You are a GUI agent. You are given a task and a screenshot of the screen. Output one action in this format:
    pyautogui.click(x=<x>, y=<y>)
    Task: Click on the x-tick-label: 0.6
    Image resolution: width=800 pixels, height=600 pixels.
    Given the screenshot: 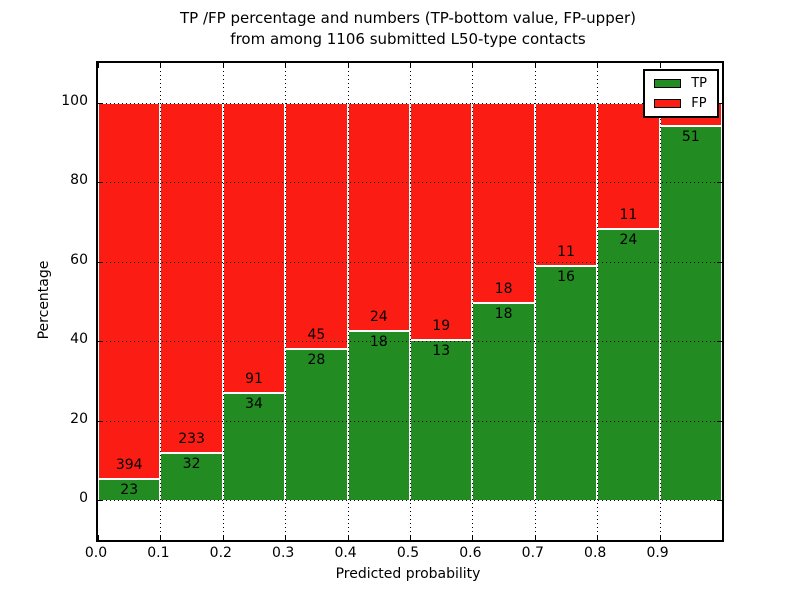 What is the action you would take?
    pyautogui.click(x=470, y=553)
    